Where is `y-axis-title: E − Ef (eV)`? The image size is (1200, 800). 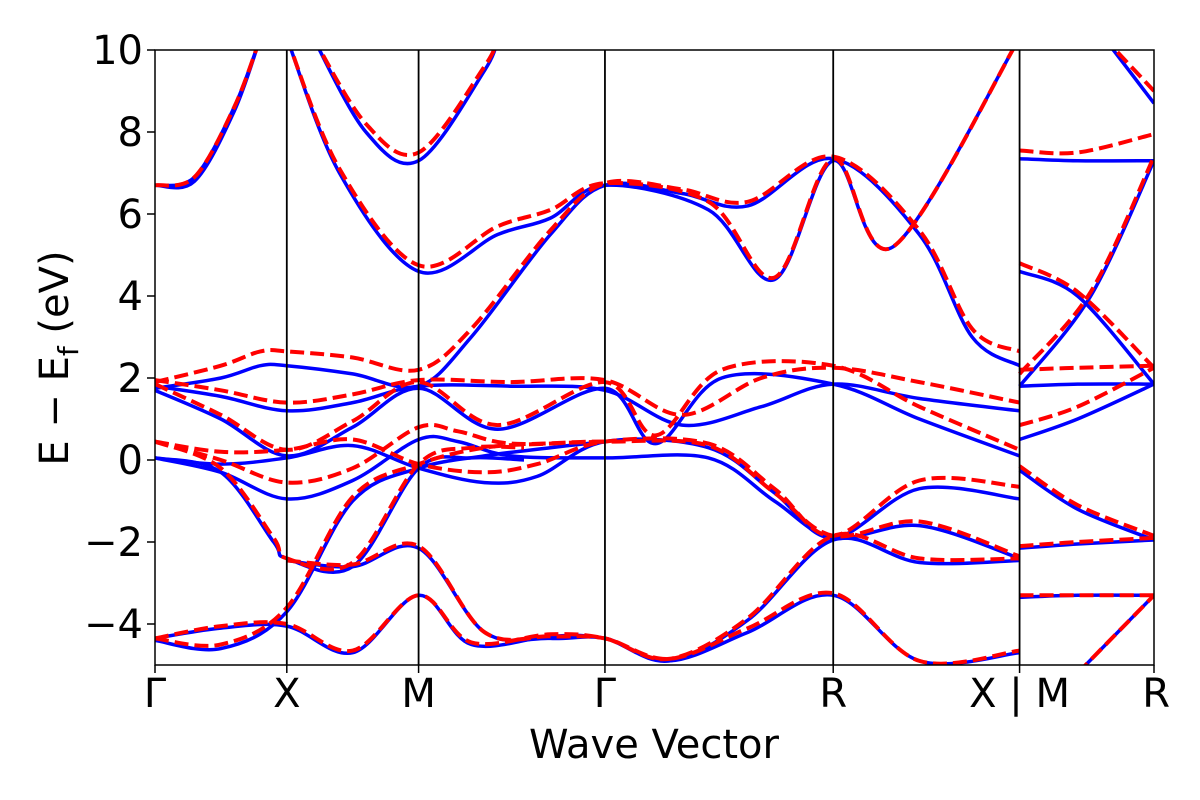 y-axis-title: E − Ef (eV) is located at coordinates (58, 357).